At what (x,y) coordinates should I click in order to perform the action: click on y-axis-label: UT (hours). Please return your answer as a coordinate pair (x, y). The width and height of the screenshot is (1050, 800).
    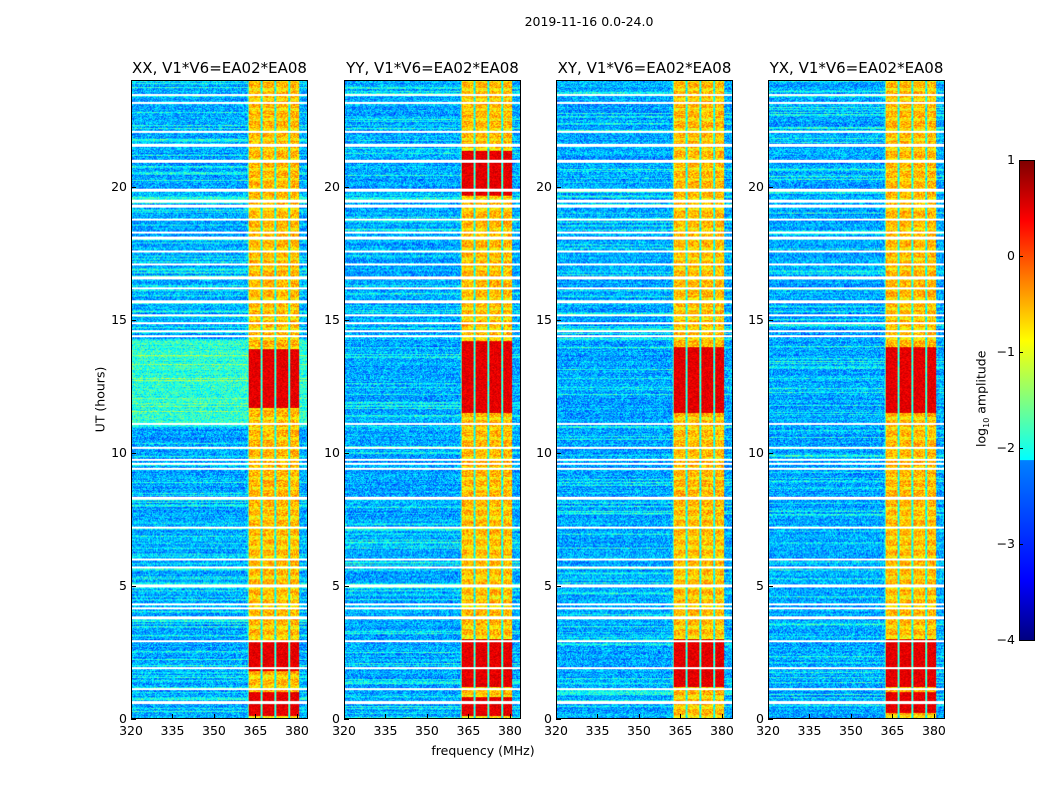
    Looking at the image, I should click on (100, 399).